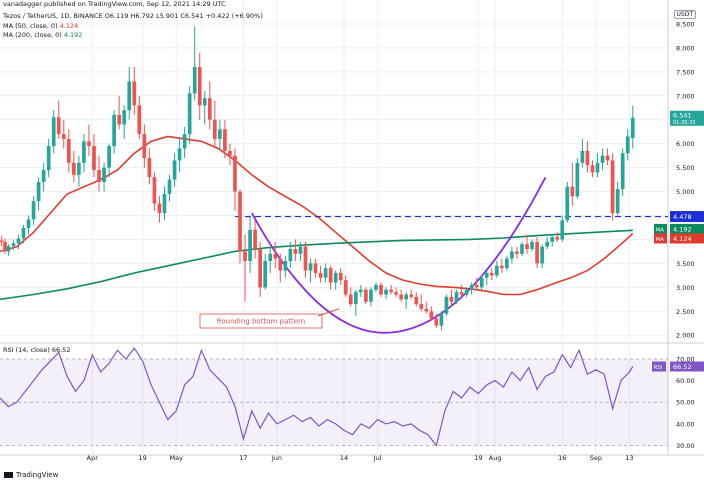  Describe the element at coordinates (629, 458) in the screenshot. I see `time-tick-label: 13` at that location.